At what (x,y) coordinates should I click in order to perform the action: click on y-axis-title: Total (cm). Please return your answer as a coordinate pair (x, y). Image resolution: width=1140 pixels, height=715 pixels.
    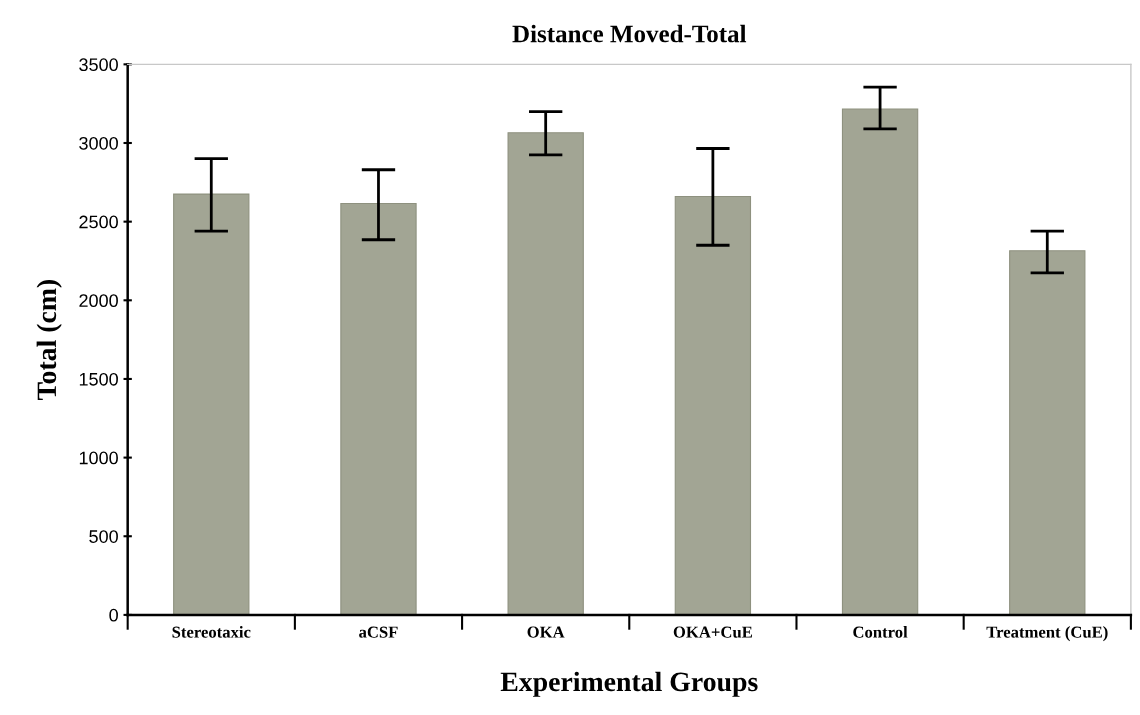
    Looking at the image, I should click on (49, 340).